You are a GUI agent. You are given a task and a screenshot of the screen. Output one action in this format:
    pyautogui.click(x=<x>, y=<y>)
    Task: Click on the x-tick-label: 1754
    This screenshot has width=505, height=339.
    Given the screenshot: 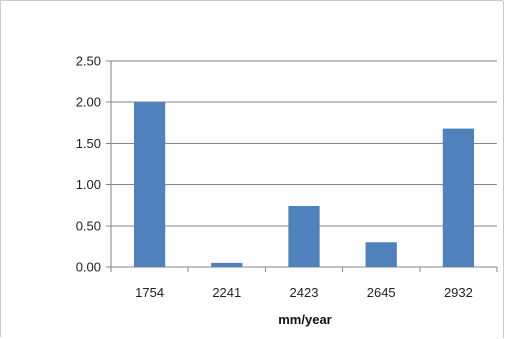 What is the action you would take?
    pyautogui.click(x=149, y=292)
    